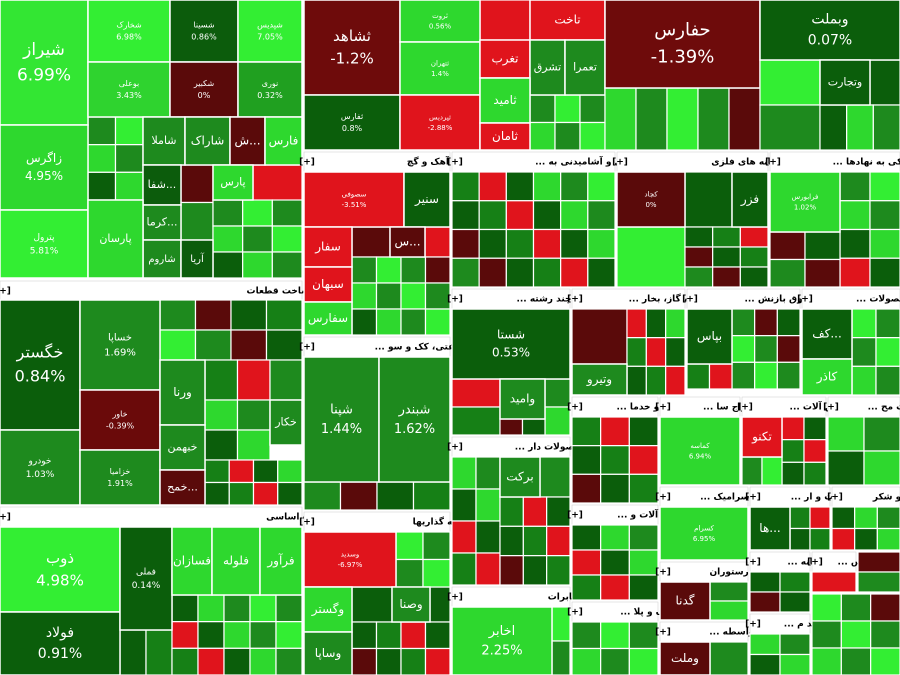 This screenshot has width=900, height=675. I want to click on tile-change: -6.97%, so click(350, 565).